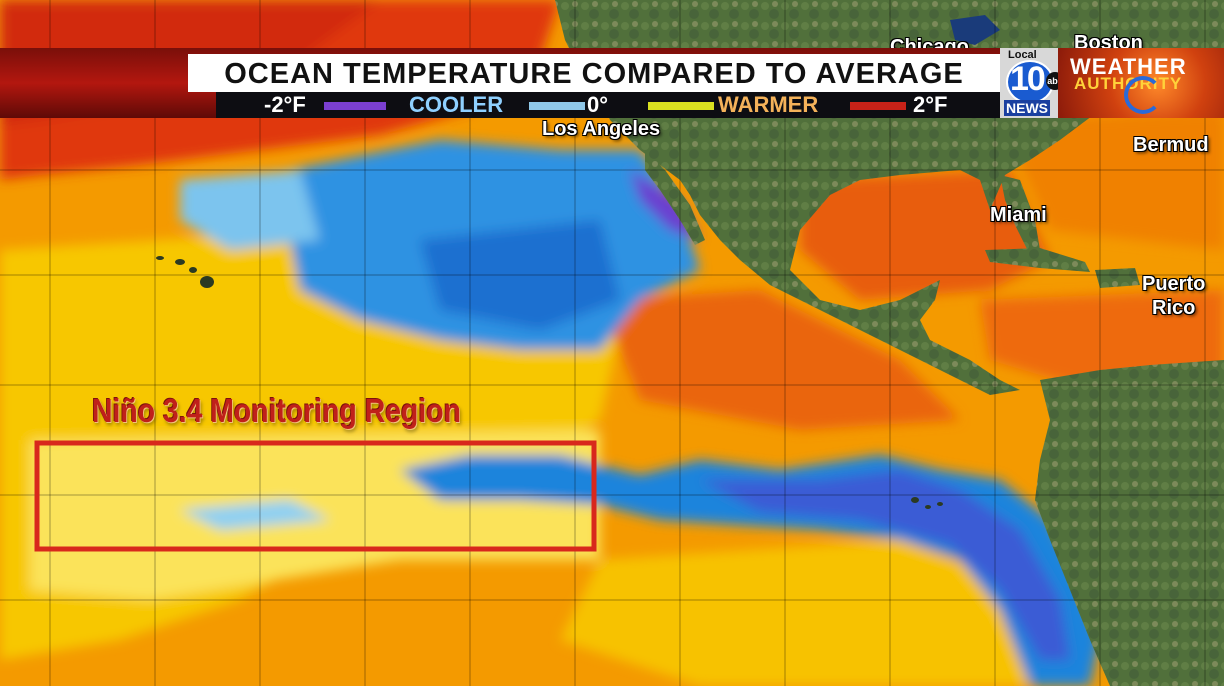 The height and width of the screenshot is (686, 1224). Describe the element at coordinates (930, 104) in the screenshot. I see `scale-max-label: 2°F` at that location.